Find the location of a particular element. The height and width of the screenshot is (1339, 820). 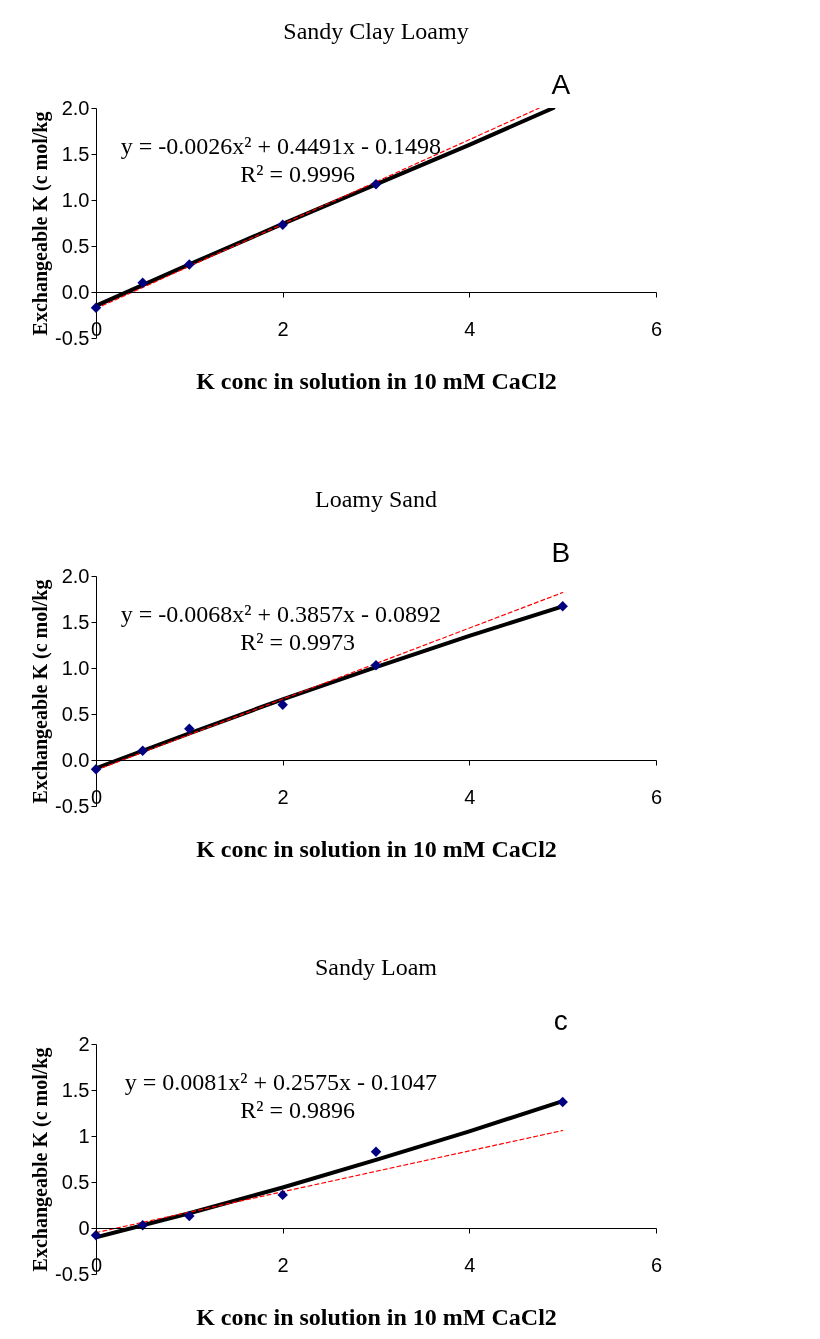

chart-title: Sandy Loam is located at coordinates (376, 967).